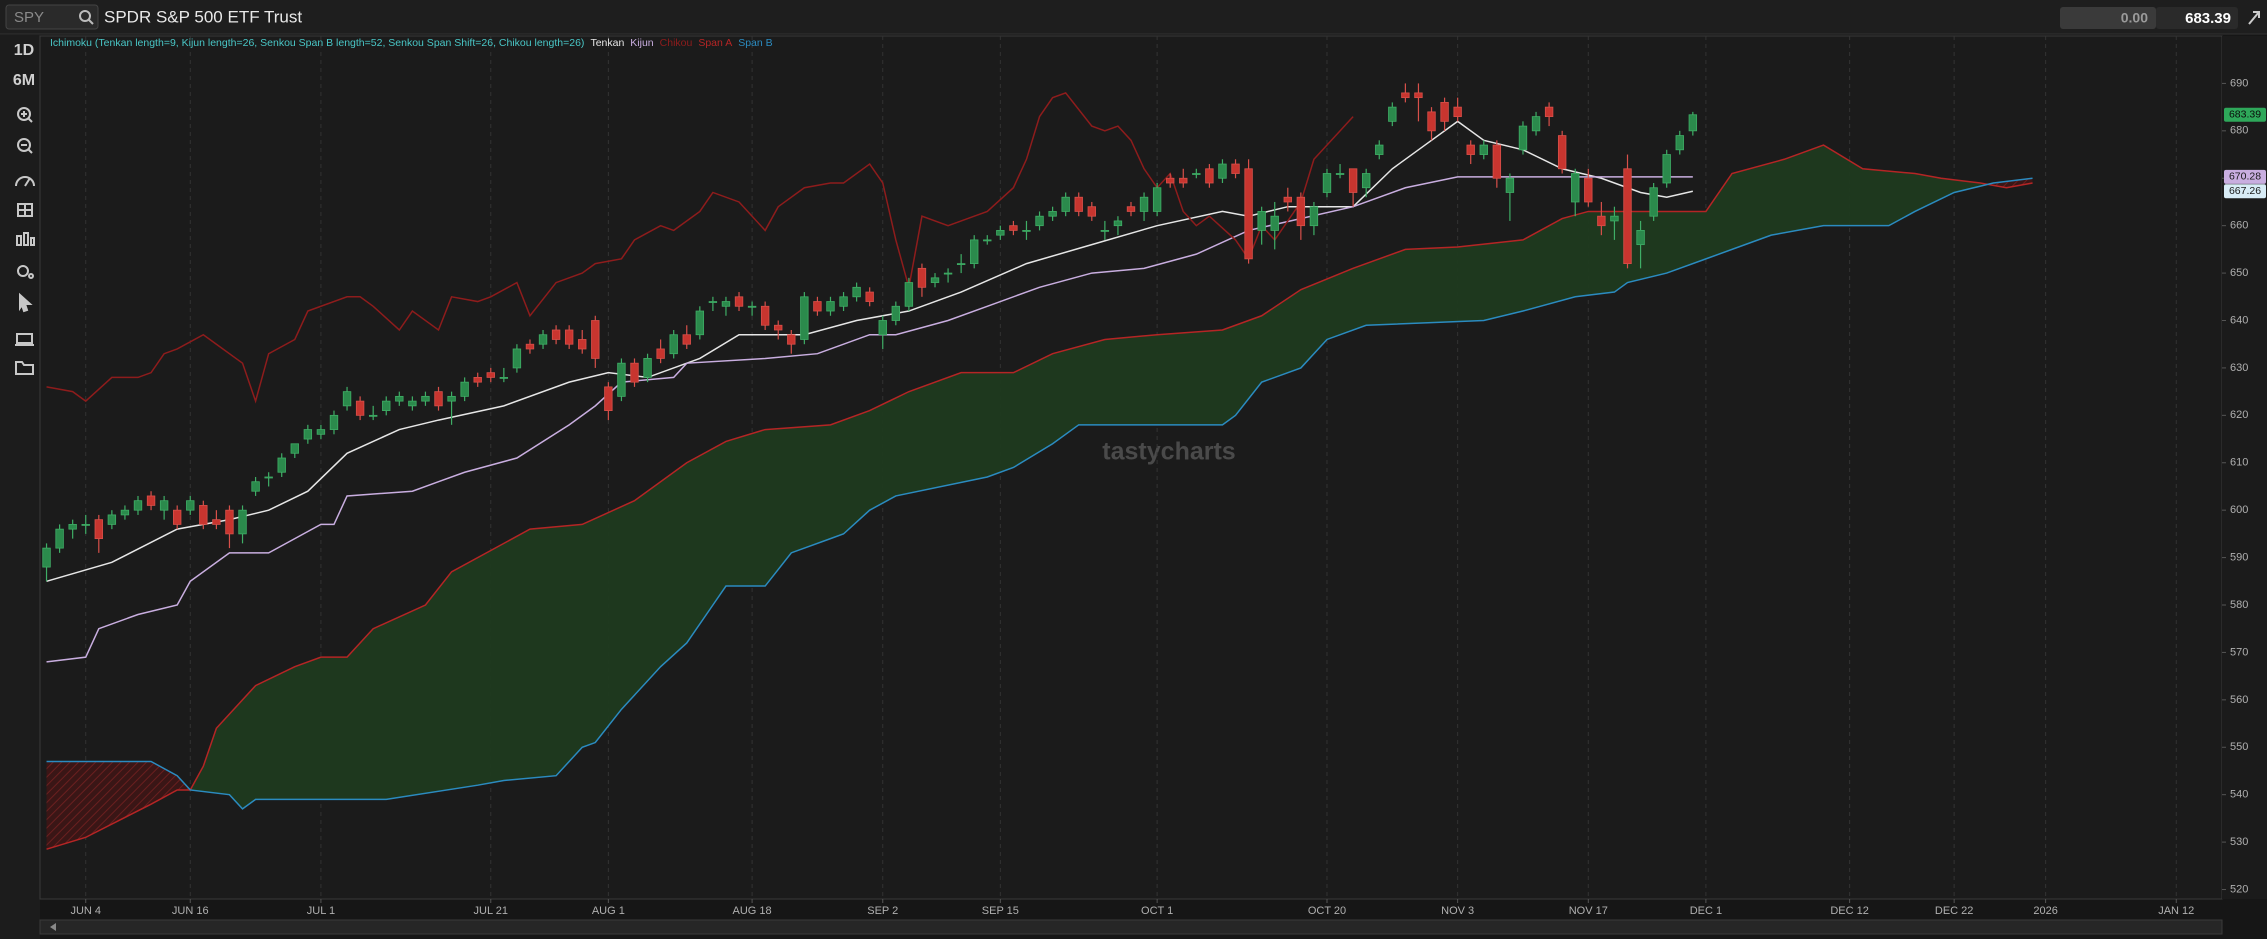 This screenshot has width=2267, height=939. I want to click on legend-entry: Chikou, so click(676, 43).